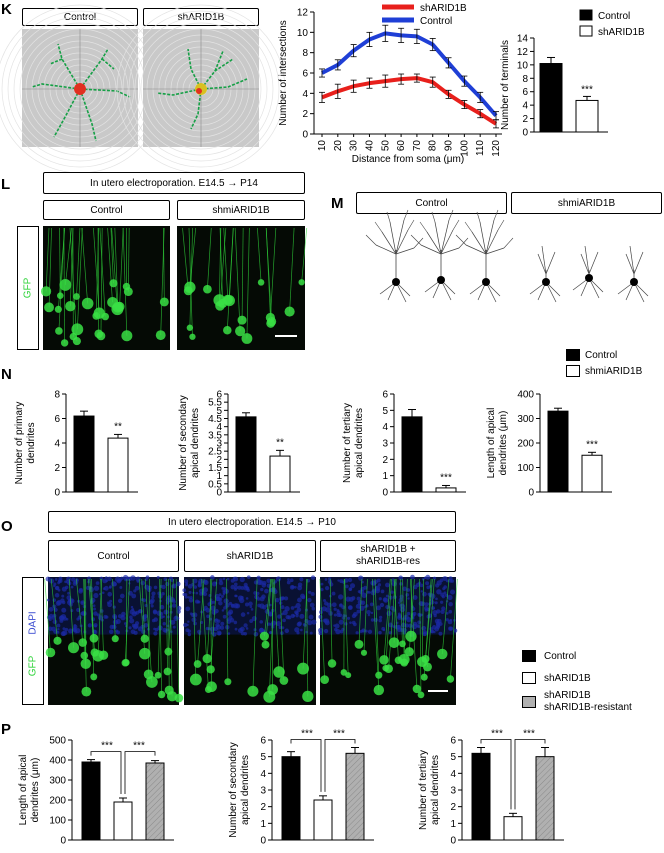 This screenshot has height=853, width=664. I want to click on l-micrographs, so click(174, 288).